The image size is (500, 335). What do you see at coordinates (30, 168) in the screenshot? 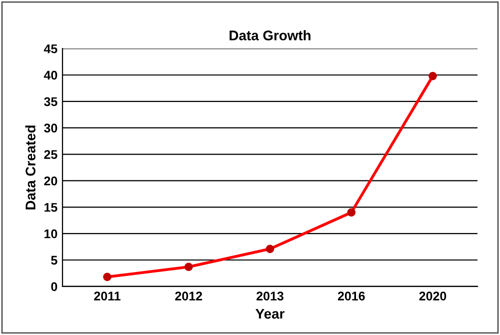
I see `y-axis-title: Data Created` at bounding box center [30, 168].